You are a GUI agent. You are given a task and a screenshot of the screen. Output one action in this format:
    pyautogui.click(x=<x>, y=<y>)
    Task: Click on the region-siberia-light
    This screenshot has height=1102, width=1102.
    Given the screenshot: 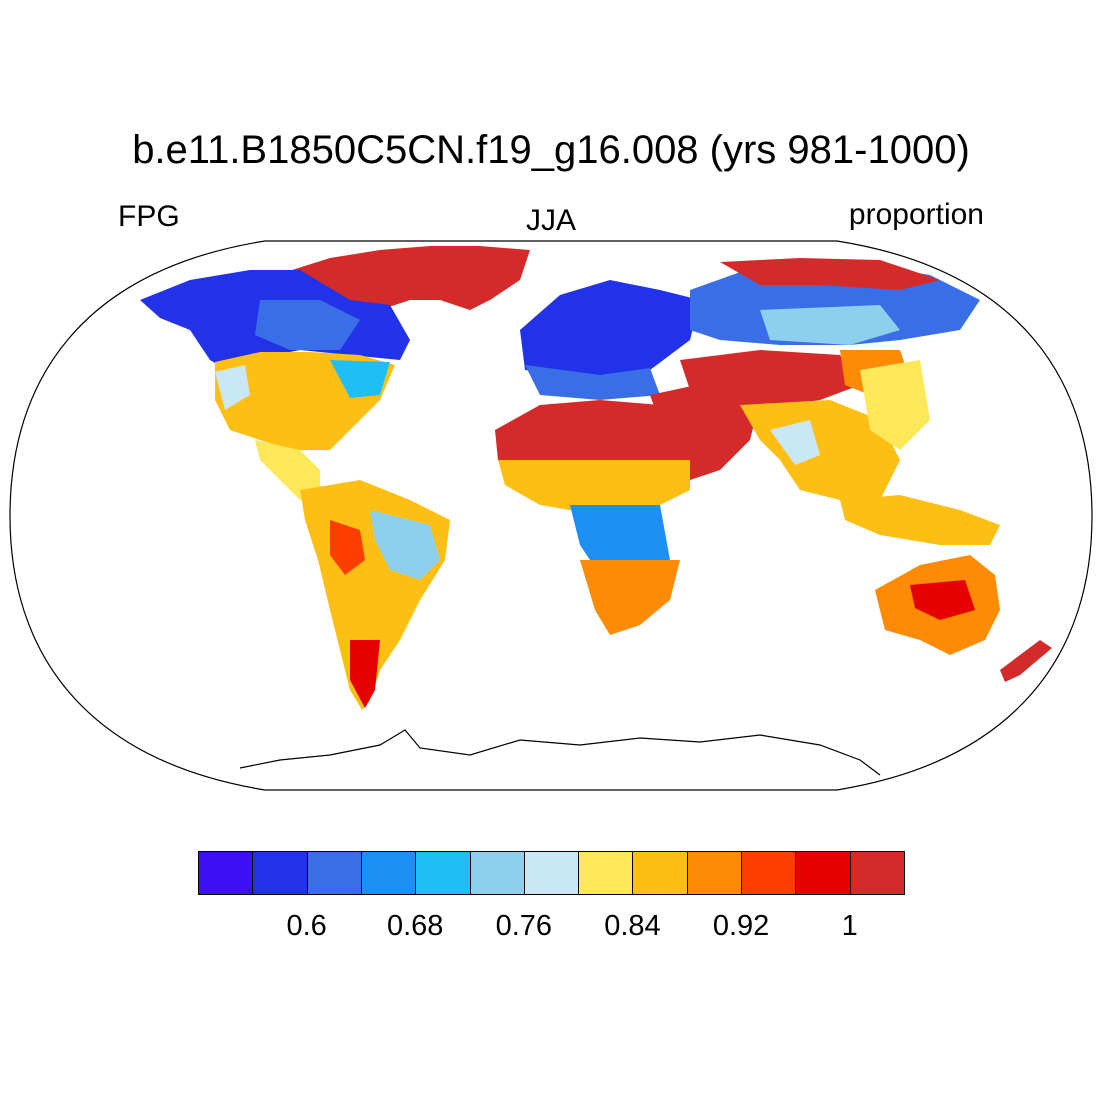 What is the action you would take?
    pyautogui.click(x=830, y=325)
    